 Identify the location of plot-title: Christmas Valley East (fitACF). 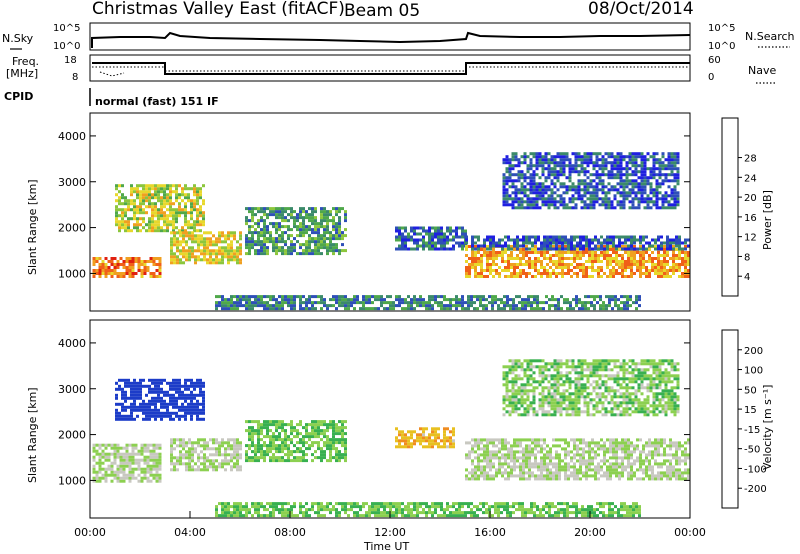
(218, 9).